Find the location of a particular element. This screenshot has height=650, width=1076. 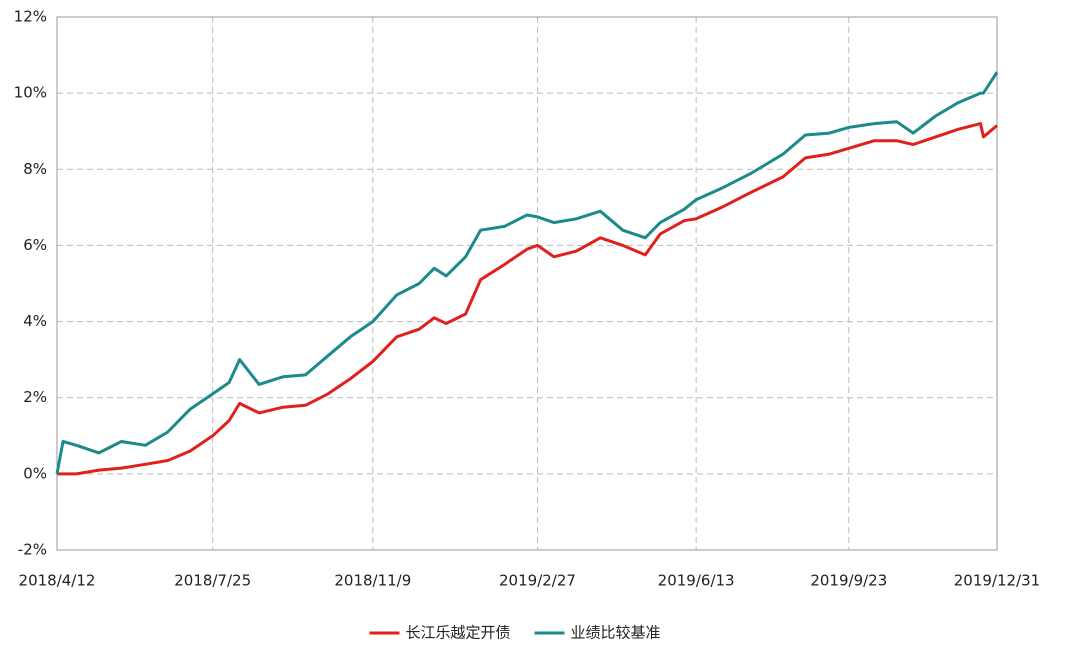

x-tick-label: 2019/12/31 is located at coordinates (997, 581).